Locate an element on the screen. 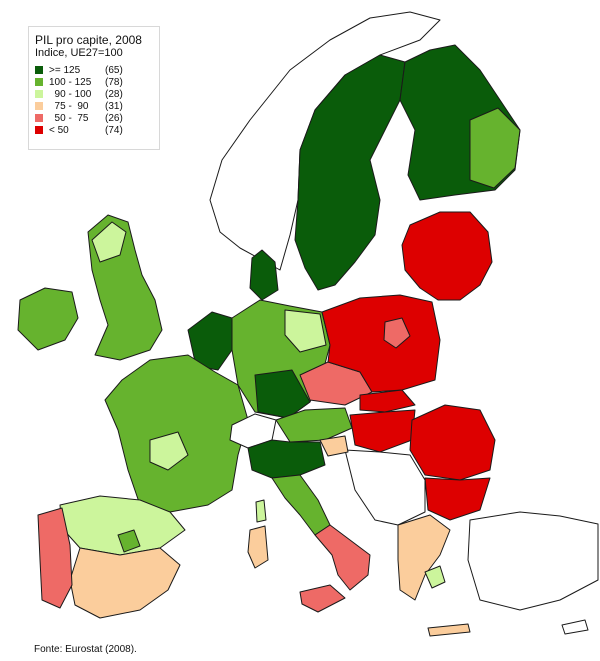 The height and width of the screenshot is (661, 600). region-crete is located at coordinates (449, 630).